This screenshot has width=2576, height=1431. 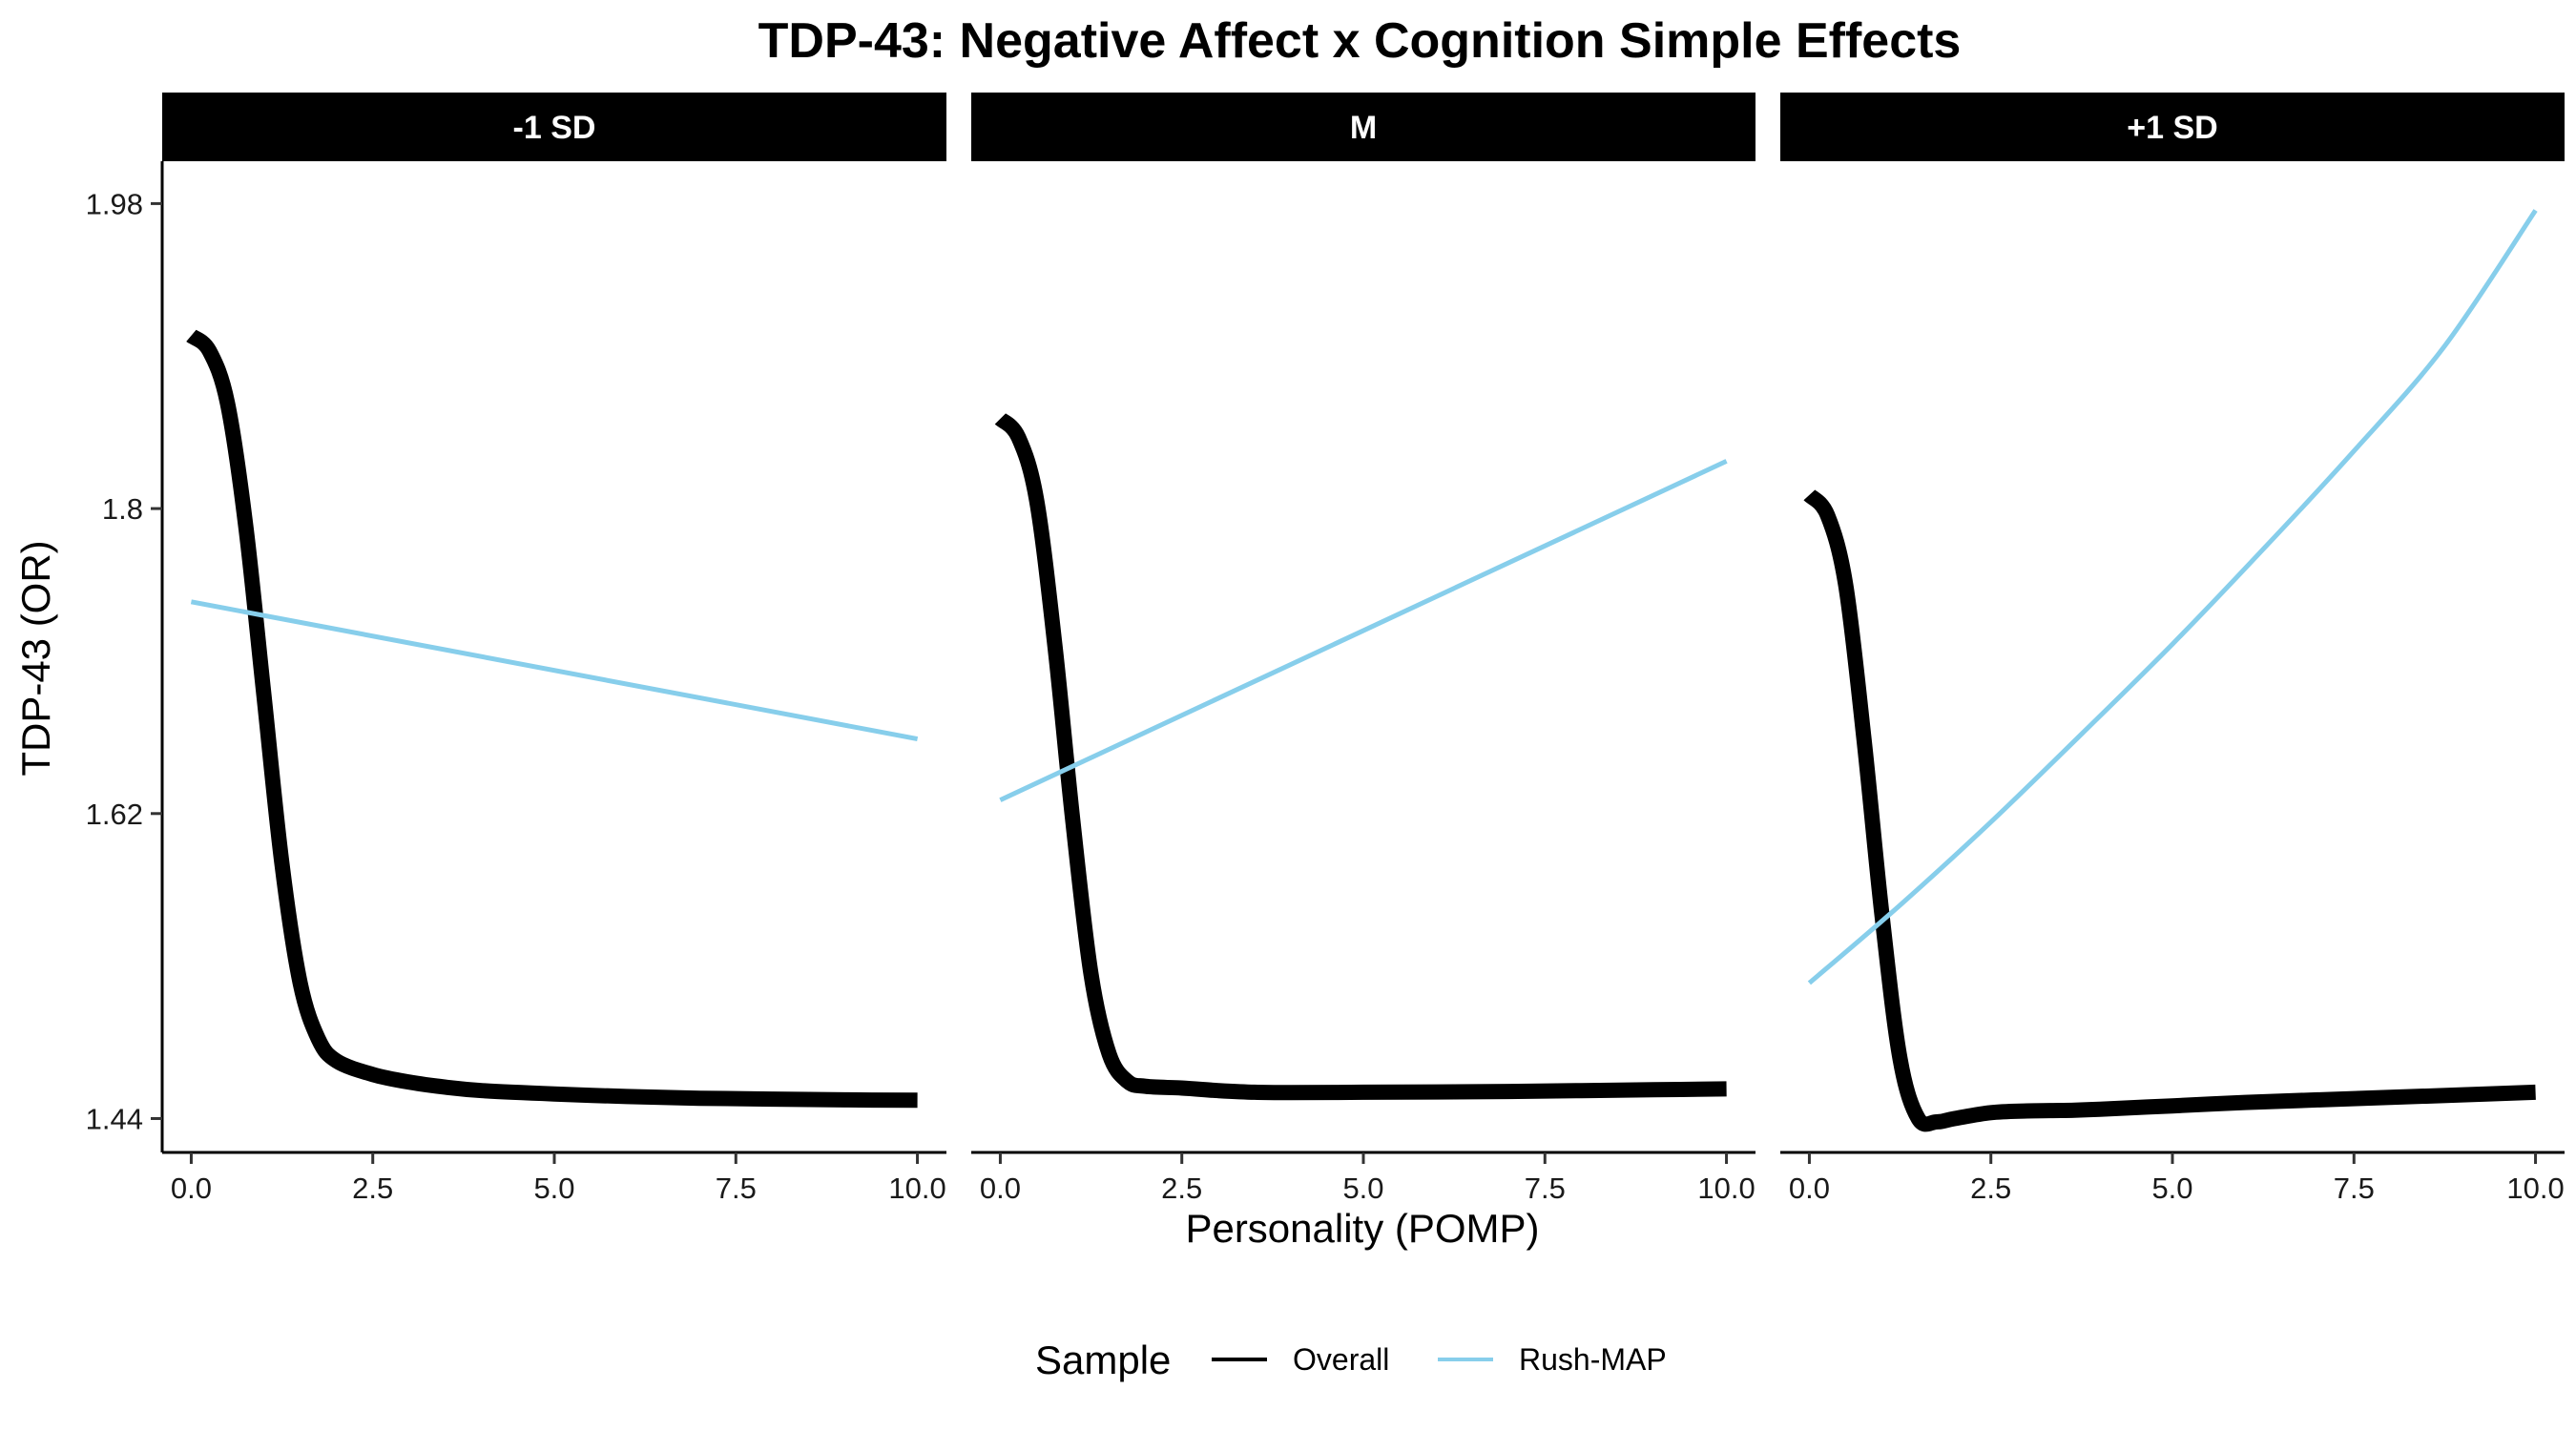 I want to click on legend-title: Sample, so click(x=1103, y=1360).